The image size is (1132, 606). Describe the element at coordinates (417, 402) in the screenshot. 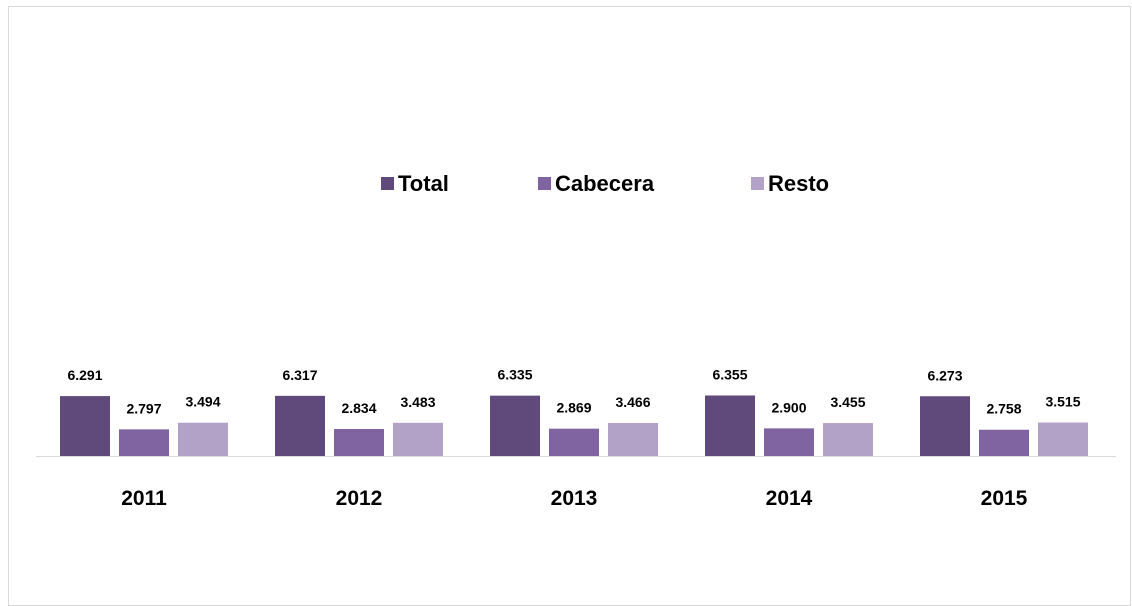

I see `data-label-resto-2012: 3.483` at that location.